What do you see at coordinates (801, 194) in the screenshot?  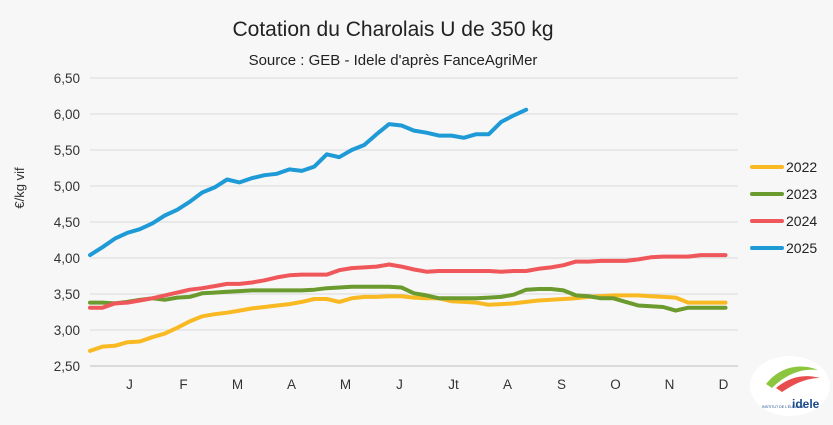 I see `legend-label-2023: 2023` at bounding box center [801, 194].